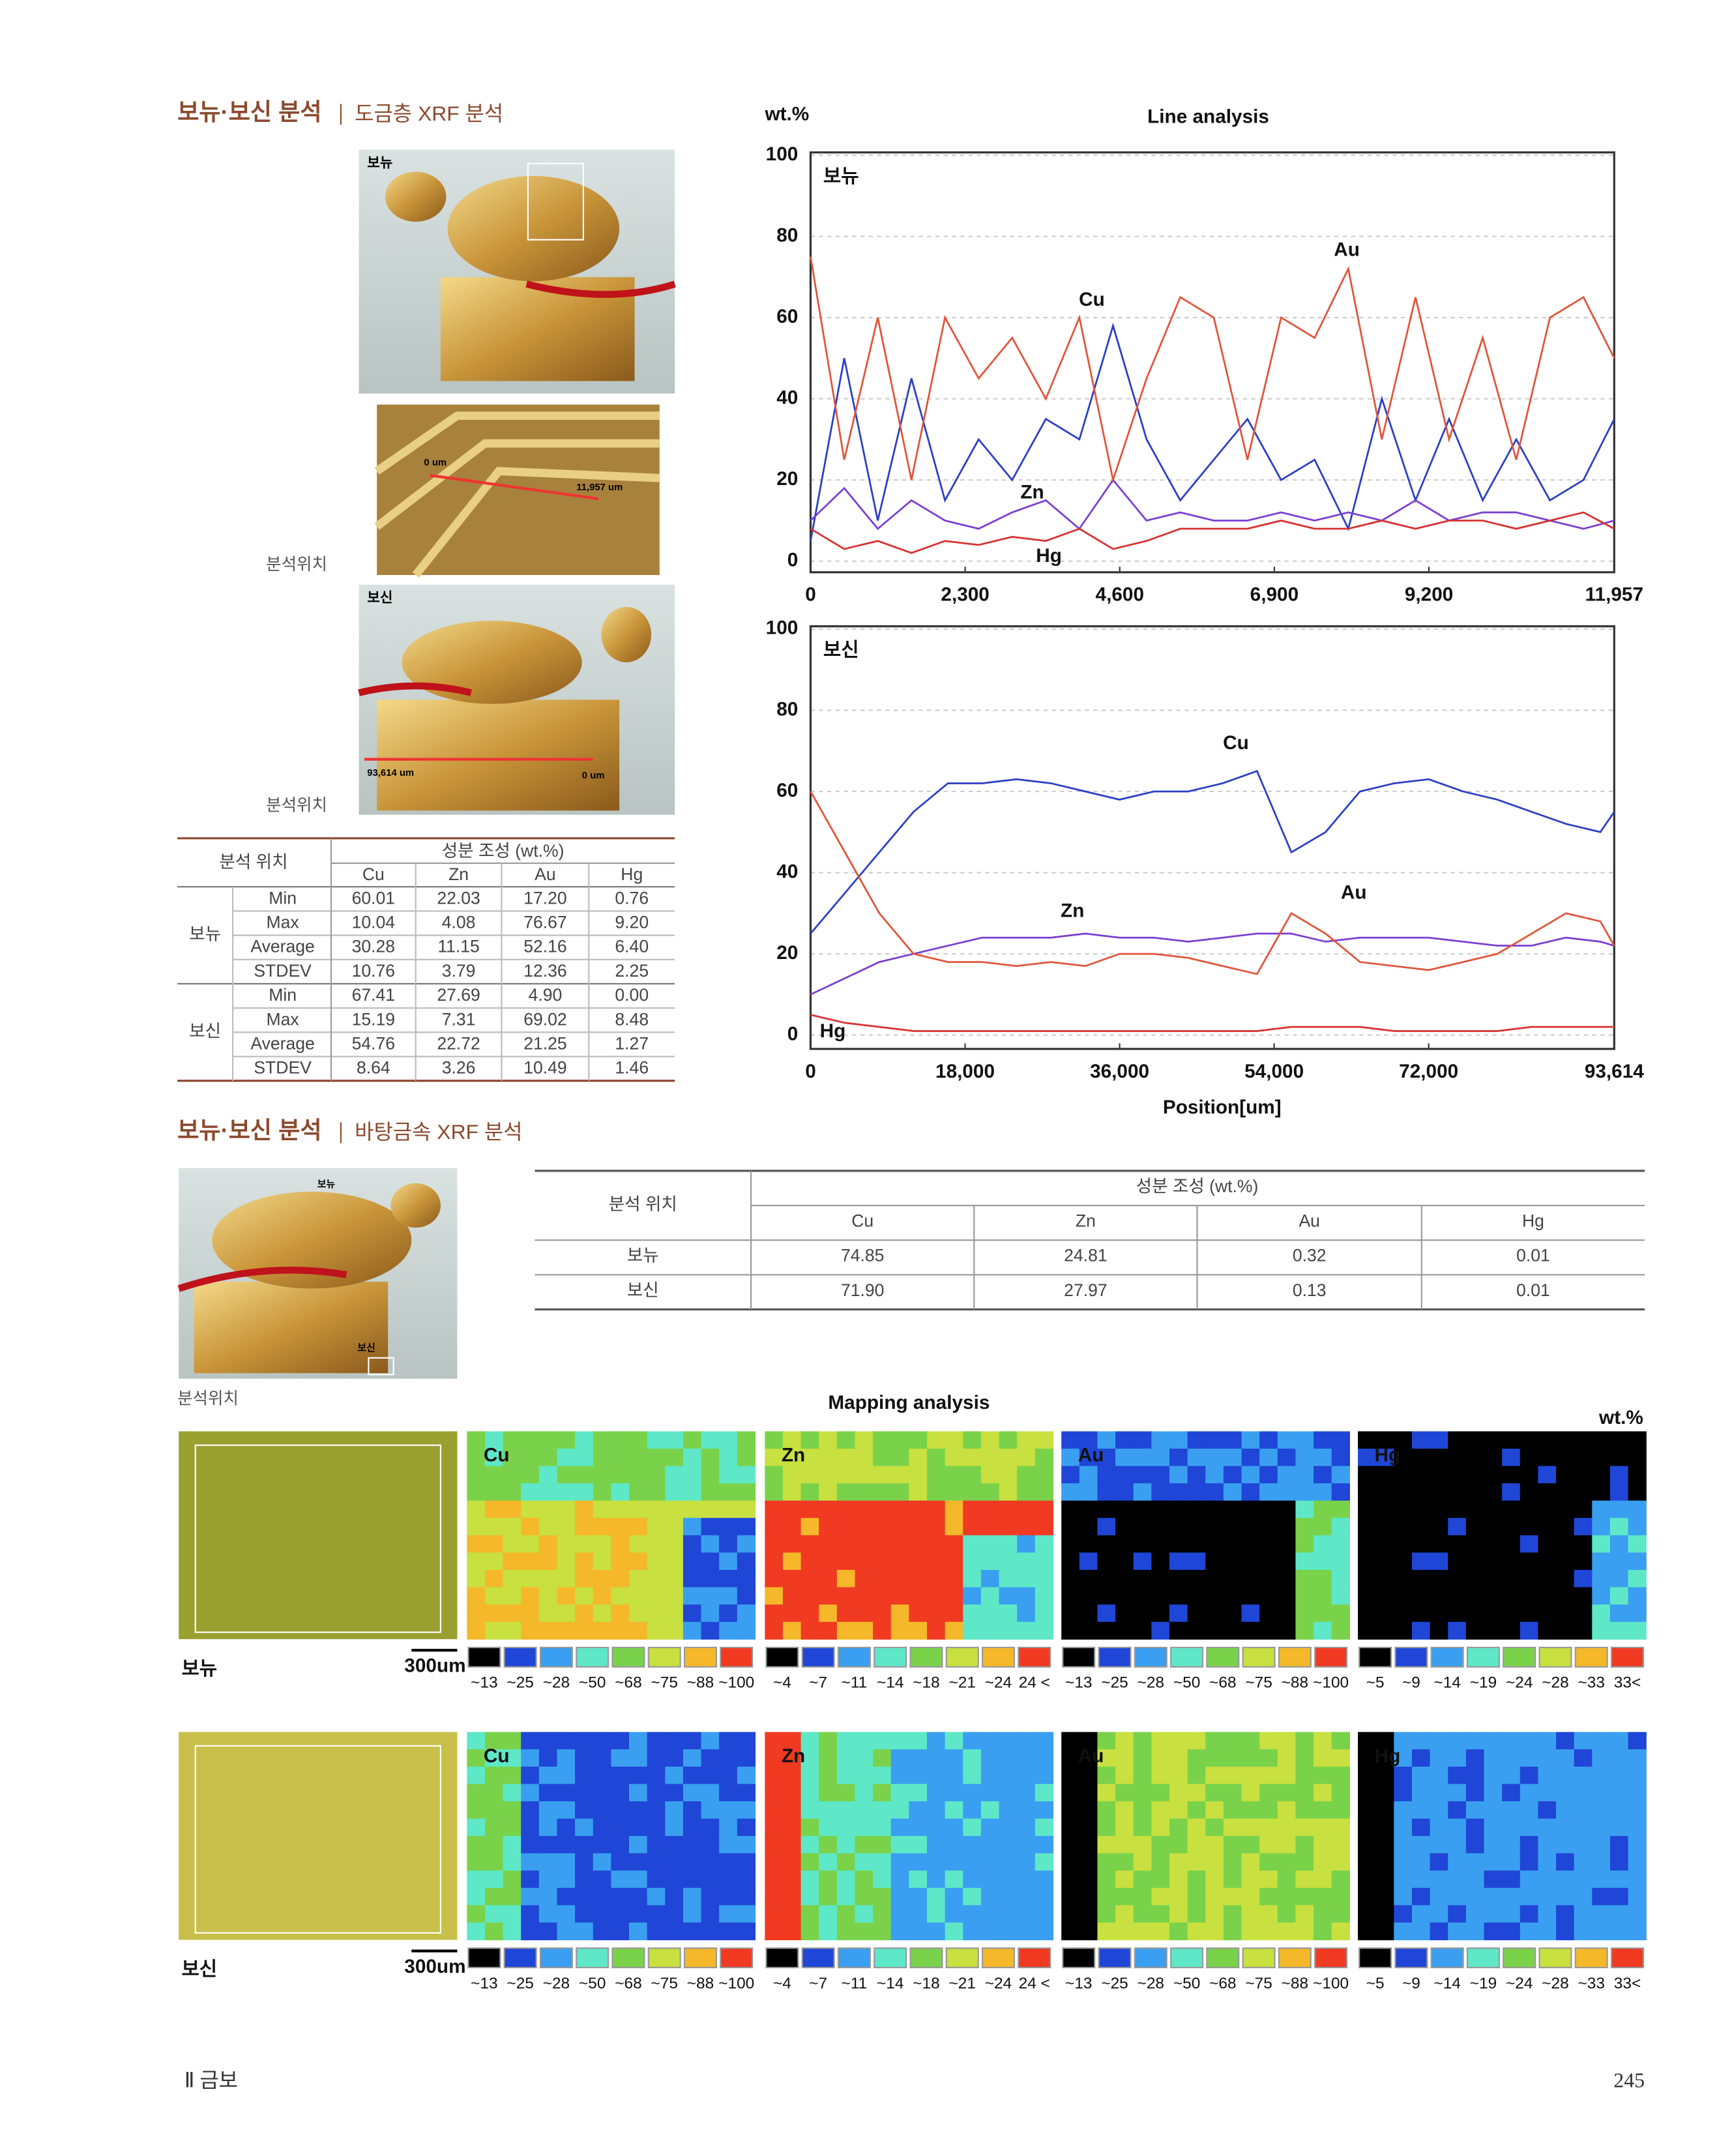 This screenshot has height=2156, width=1732. What do you see at coordinates (1049, 556) in the screenshot?
I see `series-label: Hg` at bounding box center [1049, 556].